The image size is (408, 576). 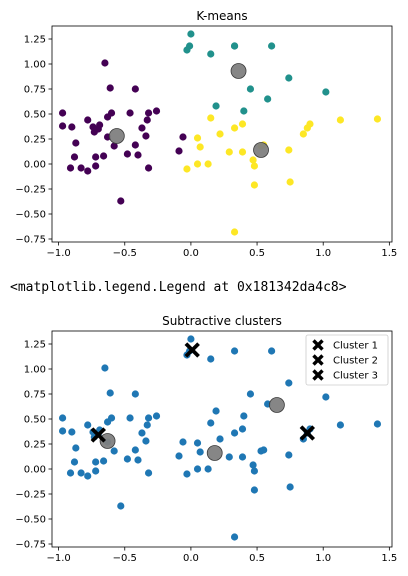 I want to click on y-tick-label: −0.75, so click(x=30, y=240).